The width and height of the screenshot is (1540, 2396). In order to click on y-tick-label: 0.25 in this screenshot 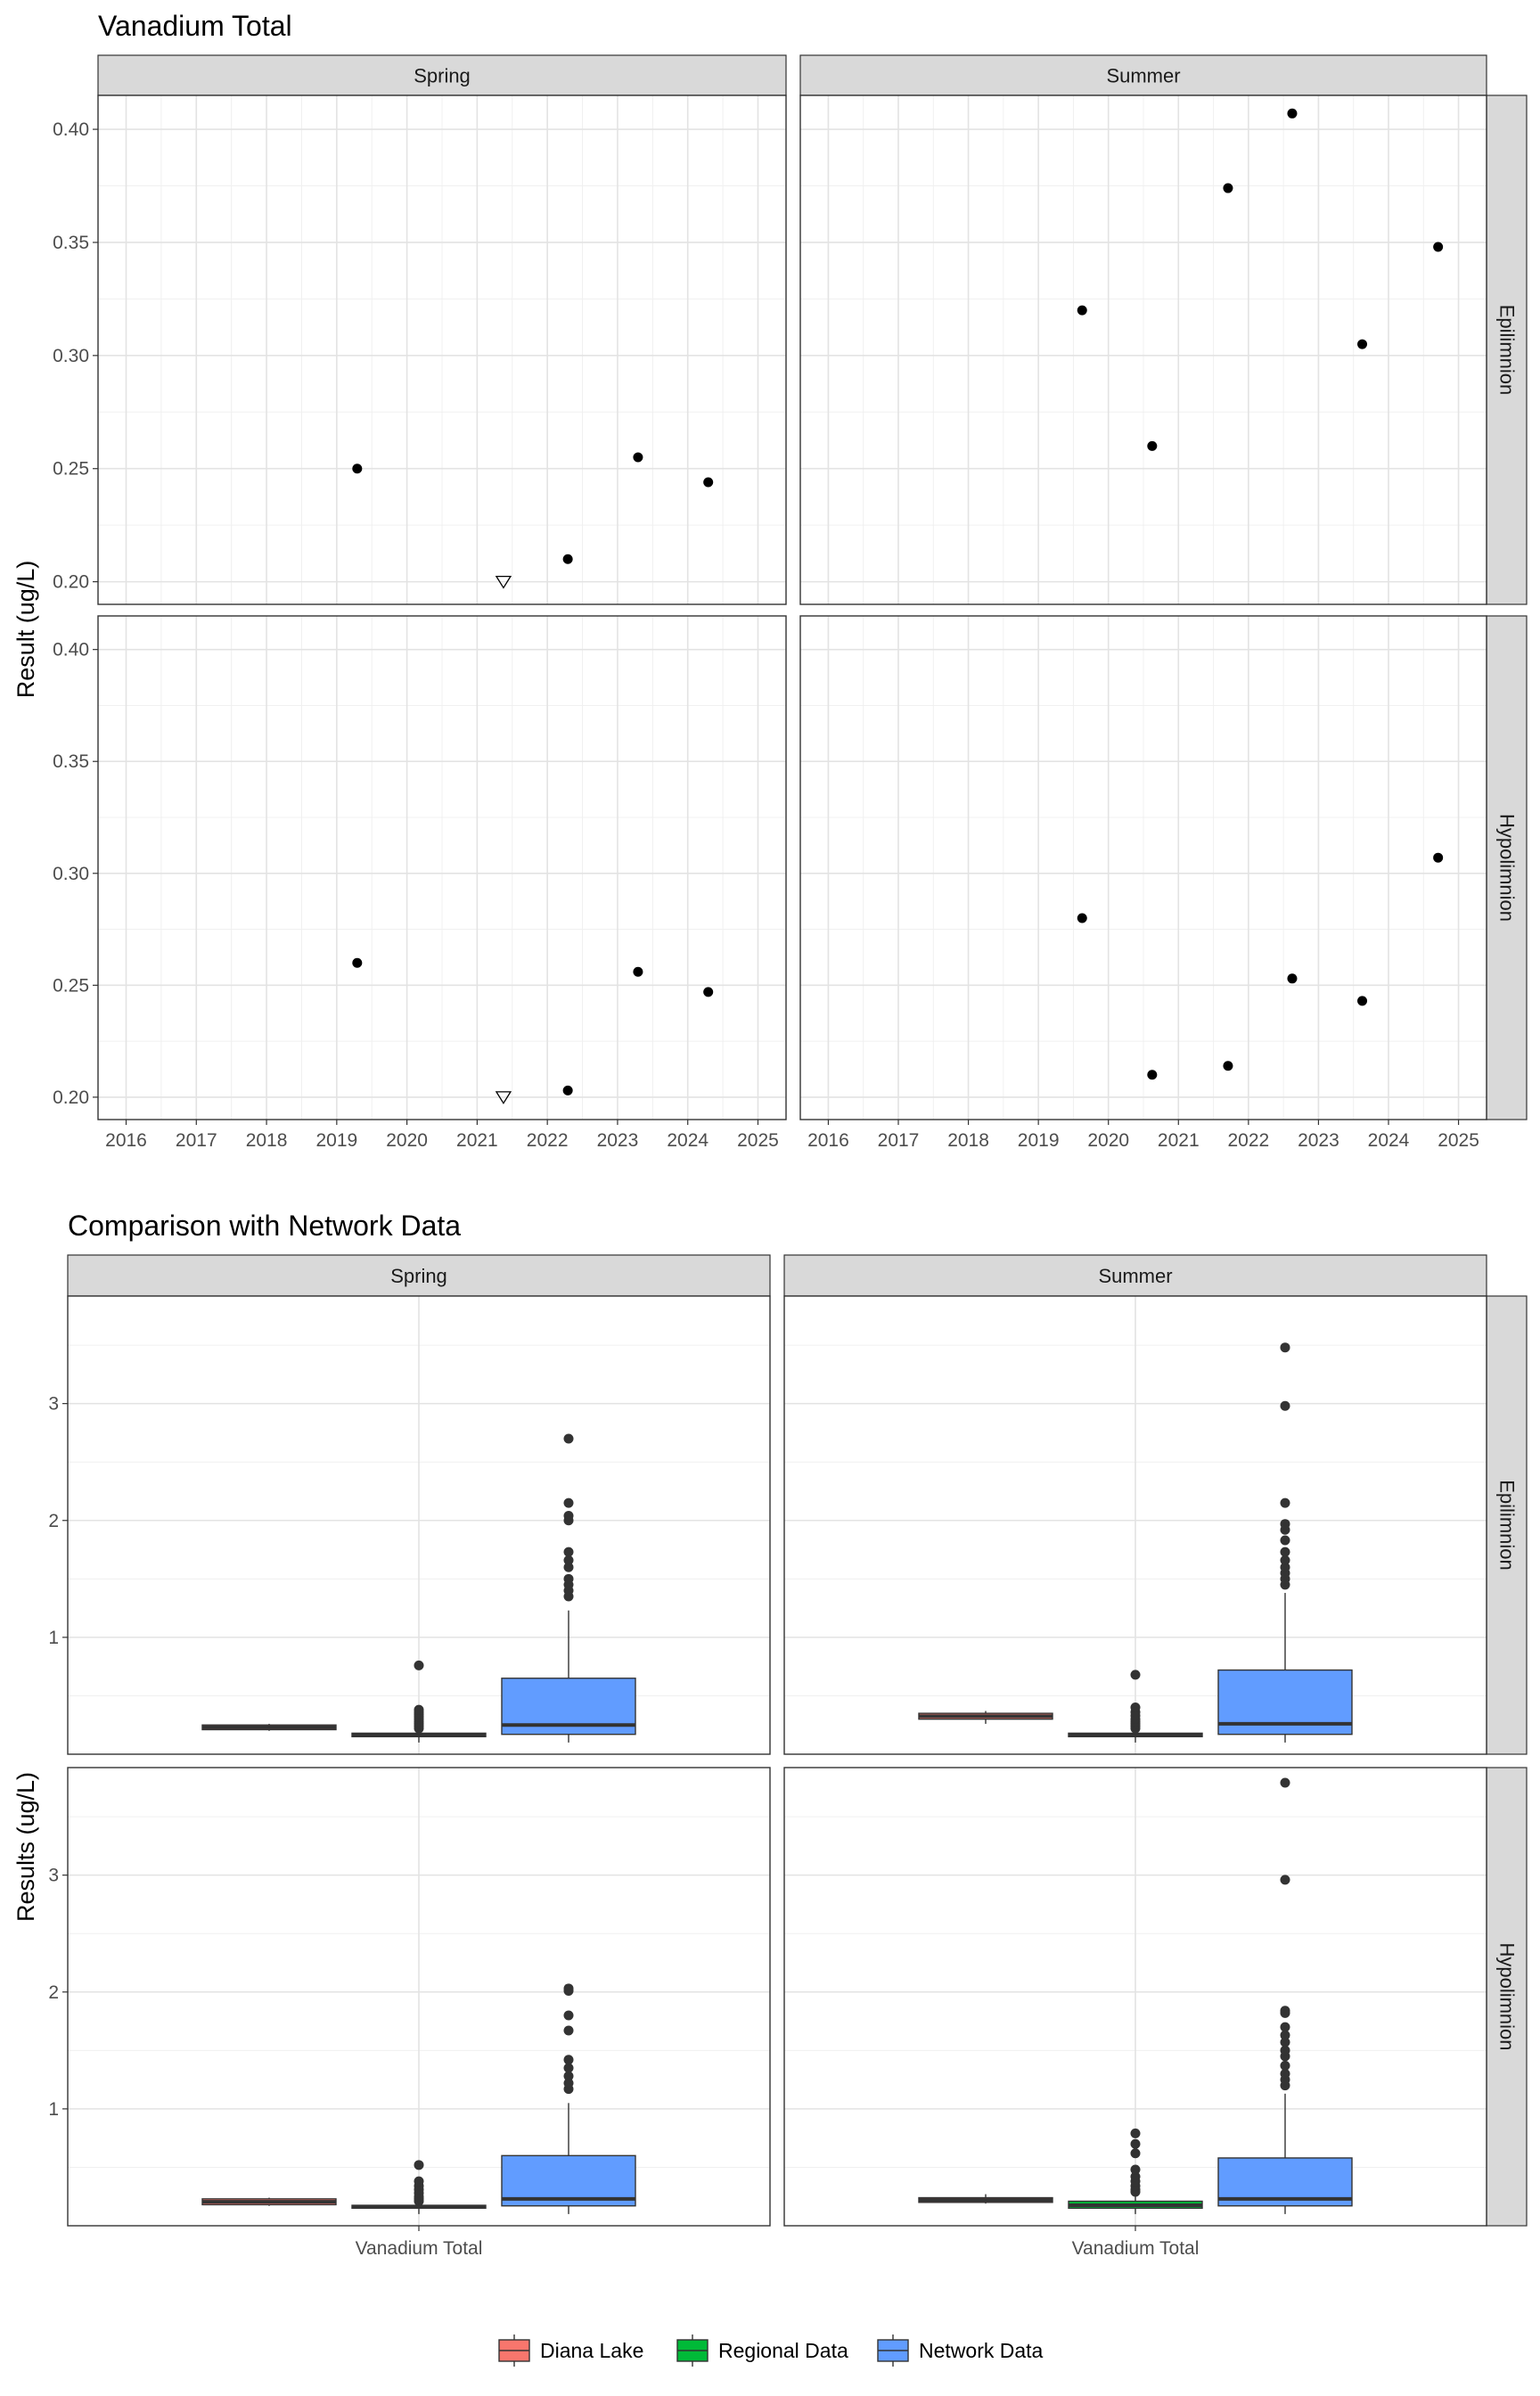, I will do `click(71, 986)`.